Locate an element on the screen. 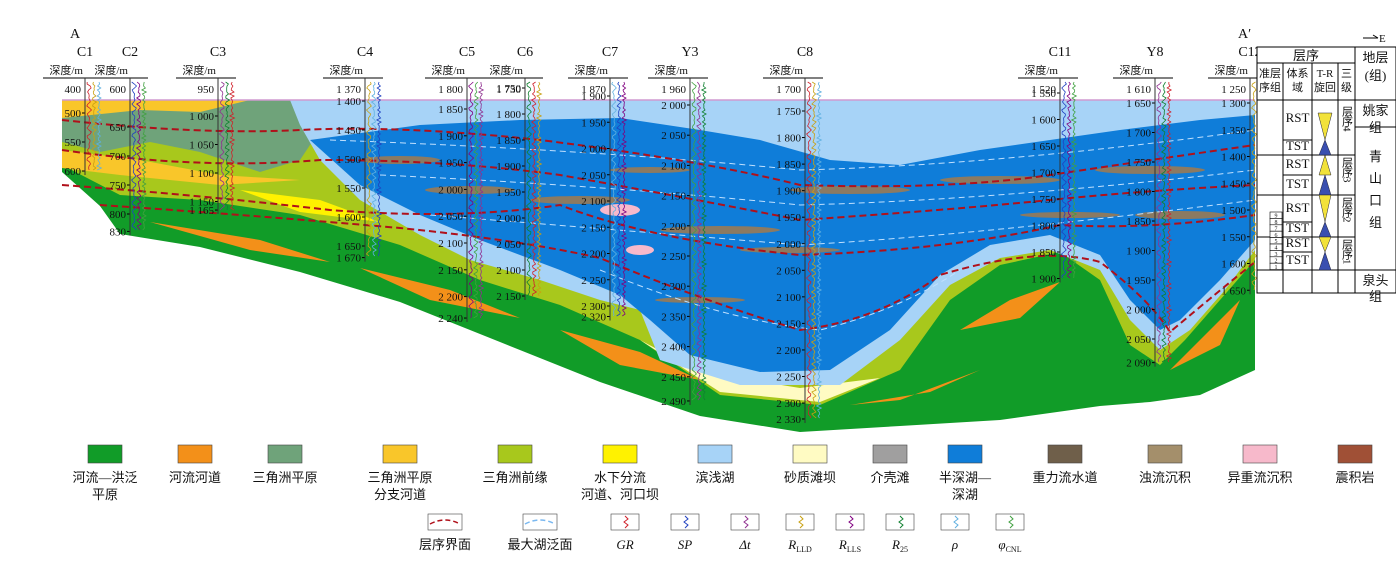  depth-label: 1 870 is located at coordinates (593, 90).